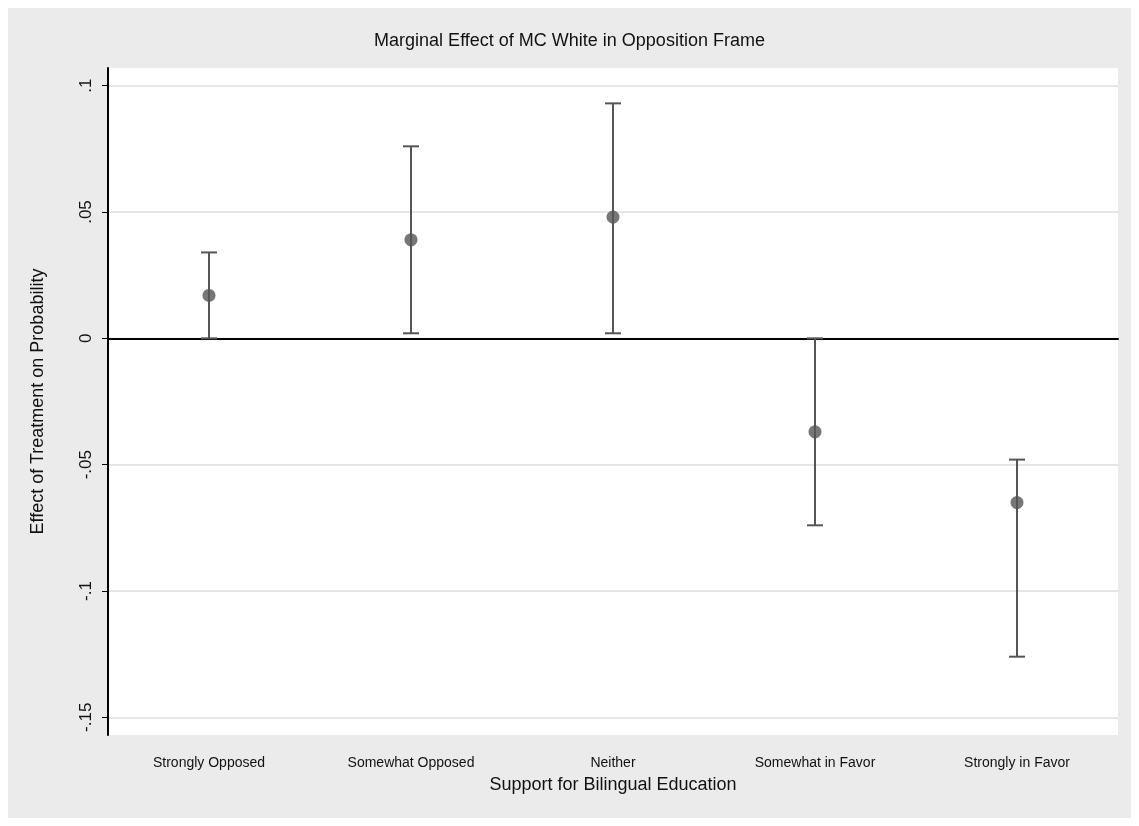 The width and height of the screenshot is (1139, 826). I want to click on y-tick-label: -.1, so click(85, 591).